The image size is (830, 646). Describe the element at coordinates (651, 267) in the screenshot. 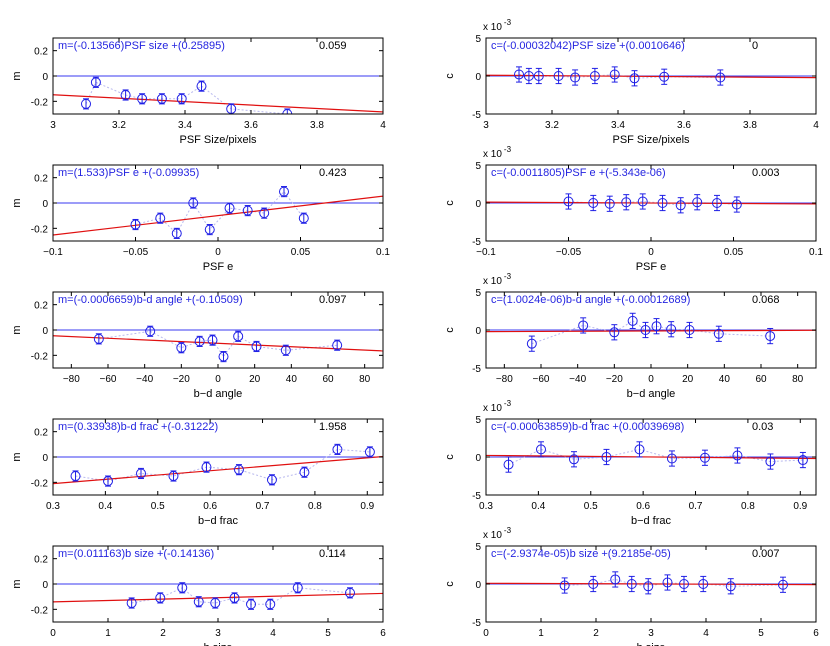

I see `x-axis-label: PSF e` at that location.